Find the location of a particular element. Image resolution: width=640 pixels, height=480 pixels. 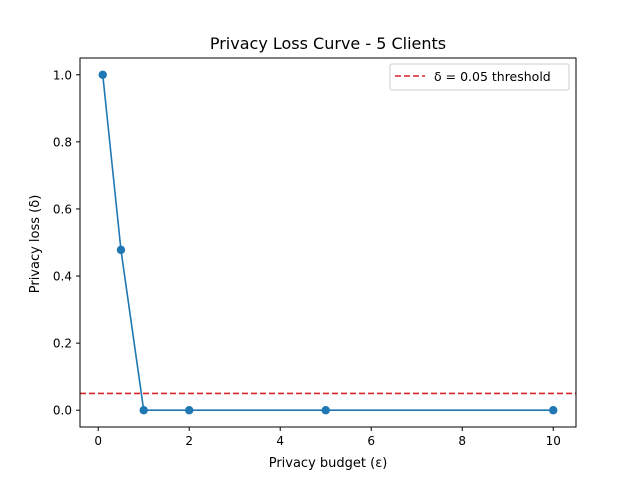

chart-title: Privacy Loss Curve - 5 Clients is located at coordinates (328, 43).